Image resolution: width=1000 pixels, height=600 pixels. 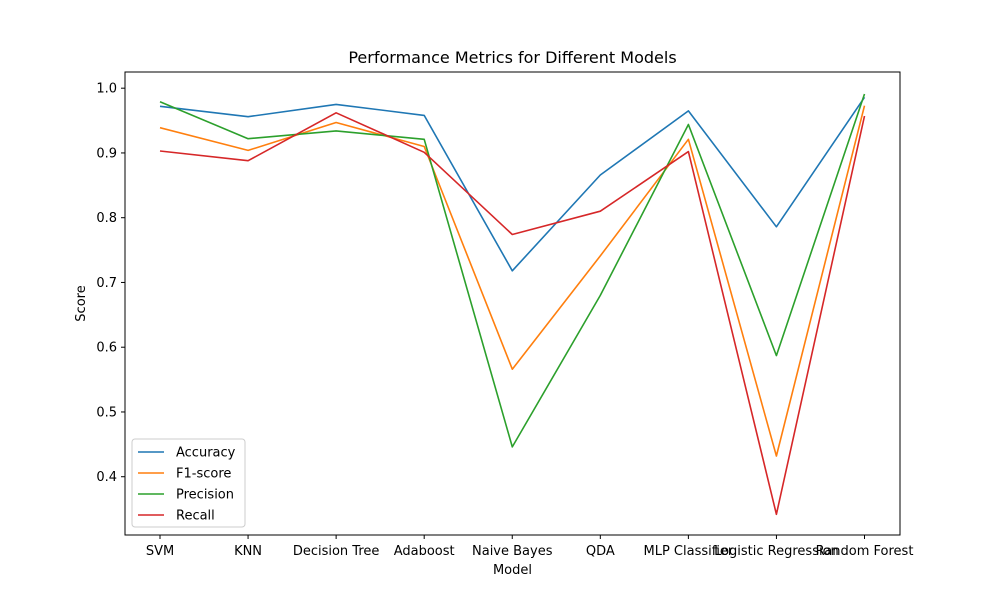 I want to click on y-tick-label: 1.0, so click(x=106, y=89).